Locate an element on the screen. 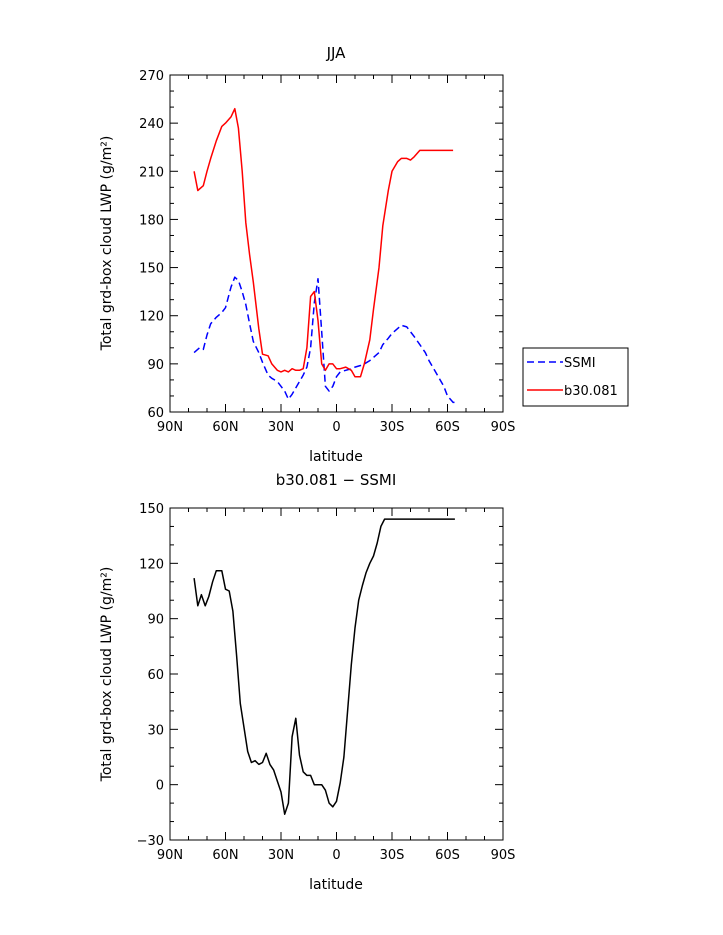 Image resolution: width=723 pixels, height=935 pixels. legend-box is located at coordinates (575, 377).